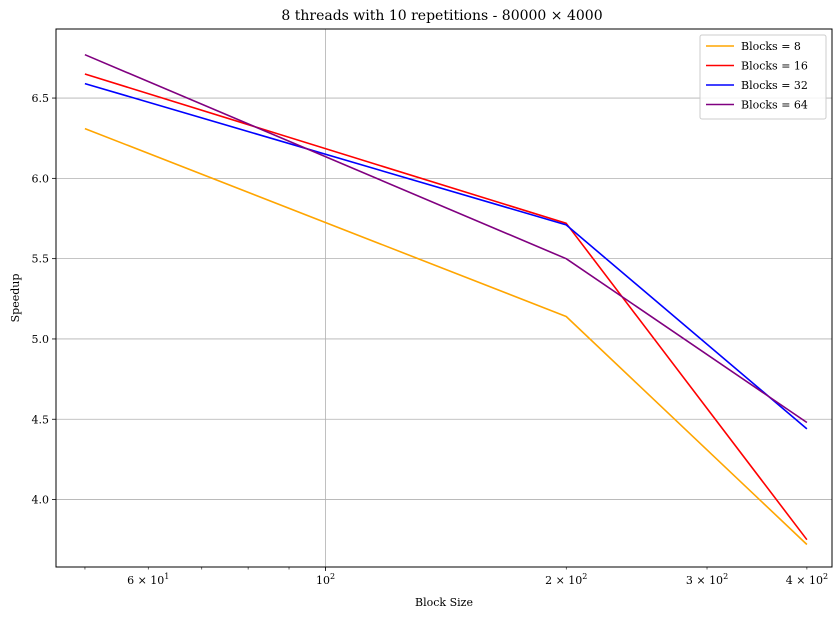 Image resolution: width=840 pixels, height=618 pixels. Describe the element at coordinates (41, 98) in the screenshot. I see `y-tick-label: 6.5` at that location.